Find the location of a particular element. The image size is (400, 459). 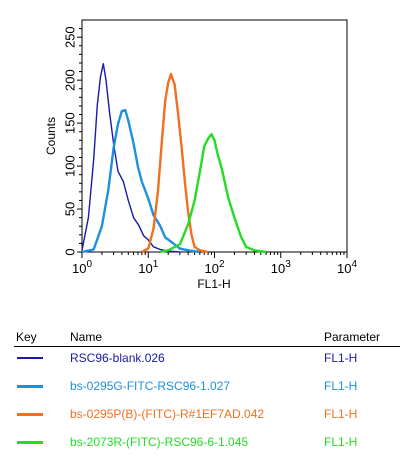

legend-row: bs-0295G-FITC-RSC96-1.027 FL1-H is located at coordinates (207, 389).